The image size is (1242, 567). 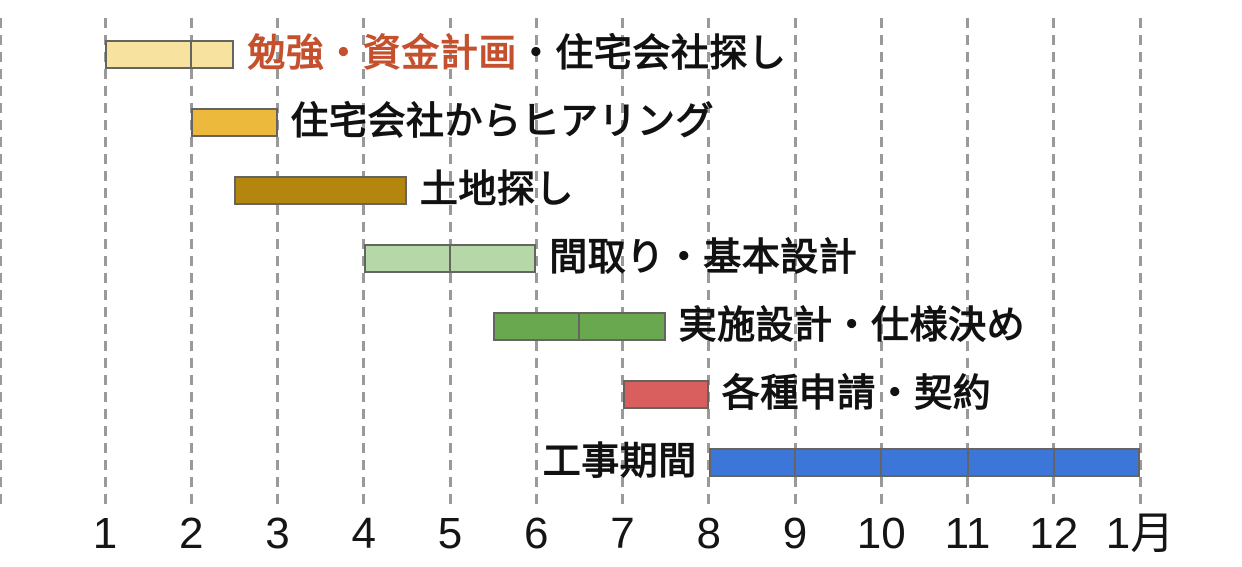 I want to click on task-label-2: 住宅会社からヒアリング, so click(x=502, y=122).